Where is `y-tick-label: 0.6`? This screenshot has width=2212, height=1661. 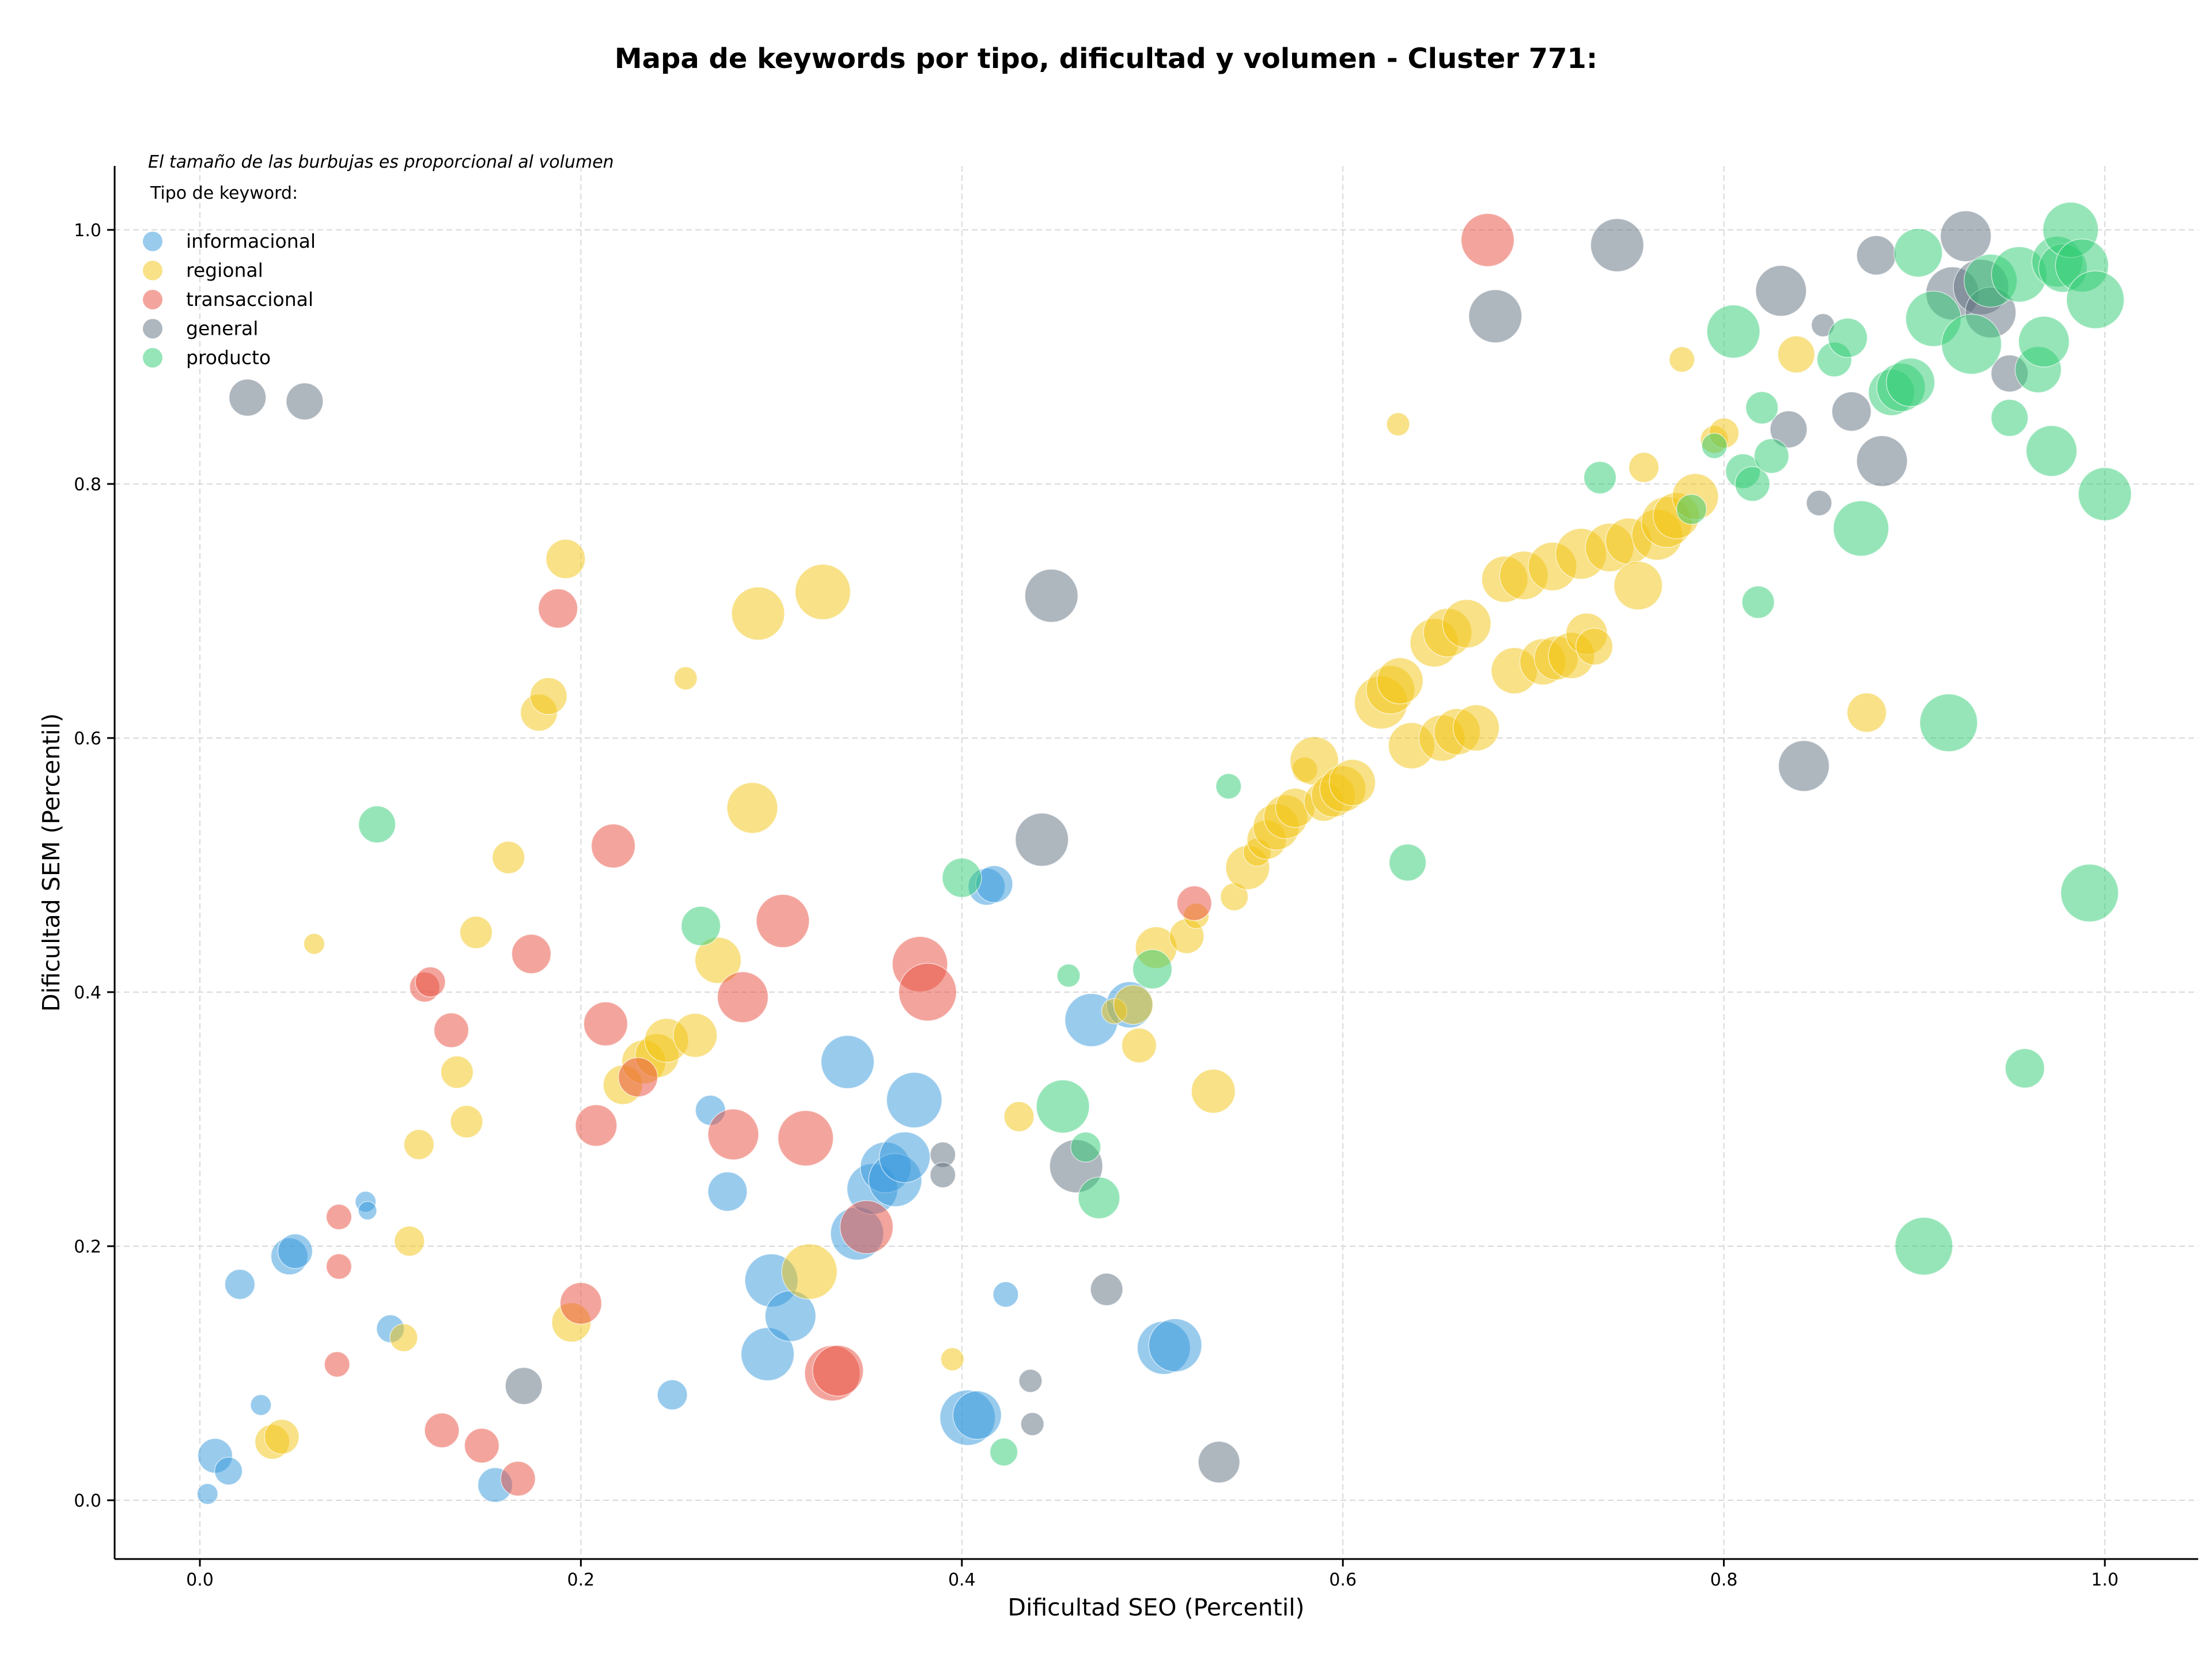 y-tick-label: 0.6 is located at coordinates (87, 739).